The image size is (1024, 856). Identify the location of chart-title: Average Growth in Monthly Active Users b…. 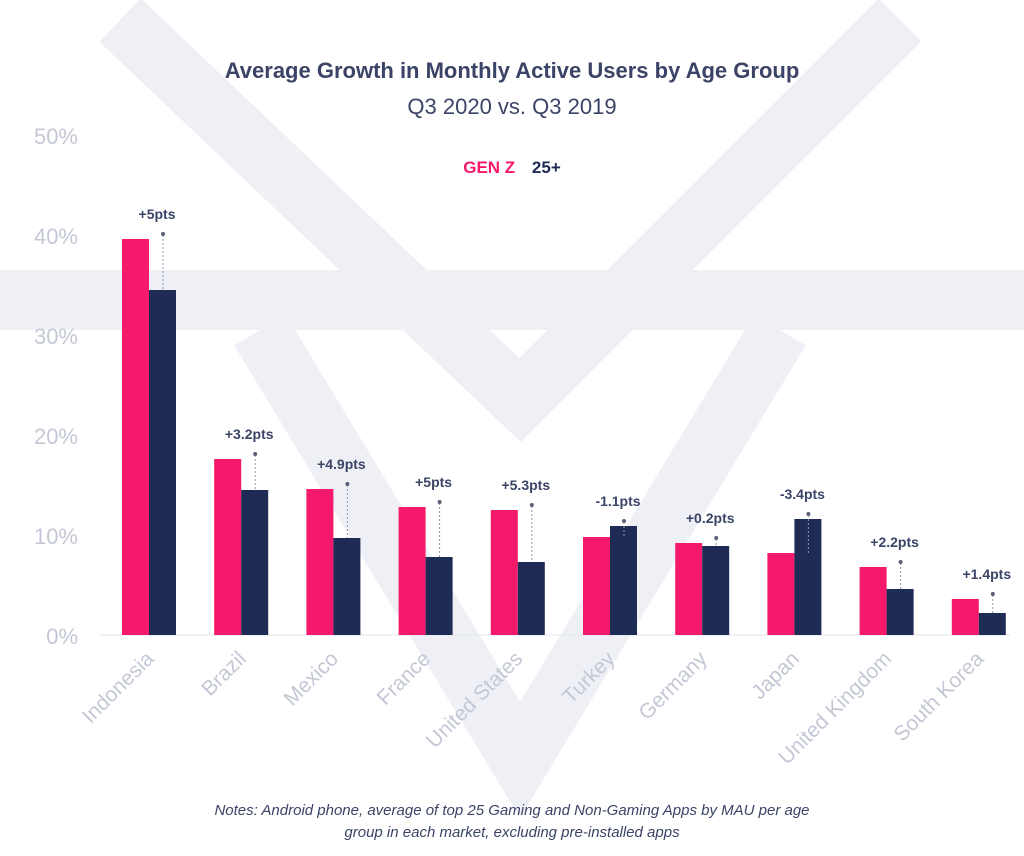
(512, 70).